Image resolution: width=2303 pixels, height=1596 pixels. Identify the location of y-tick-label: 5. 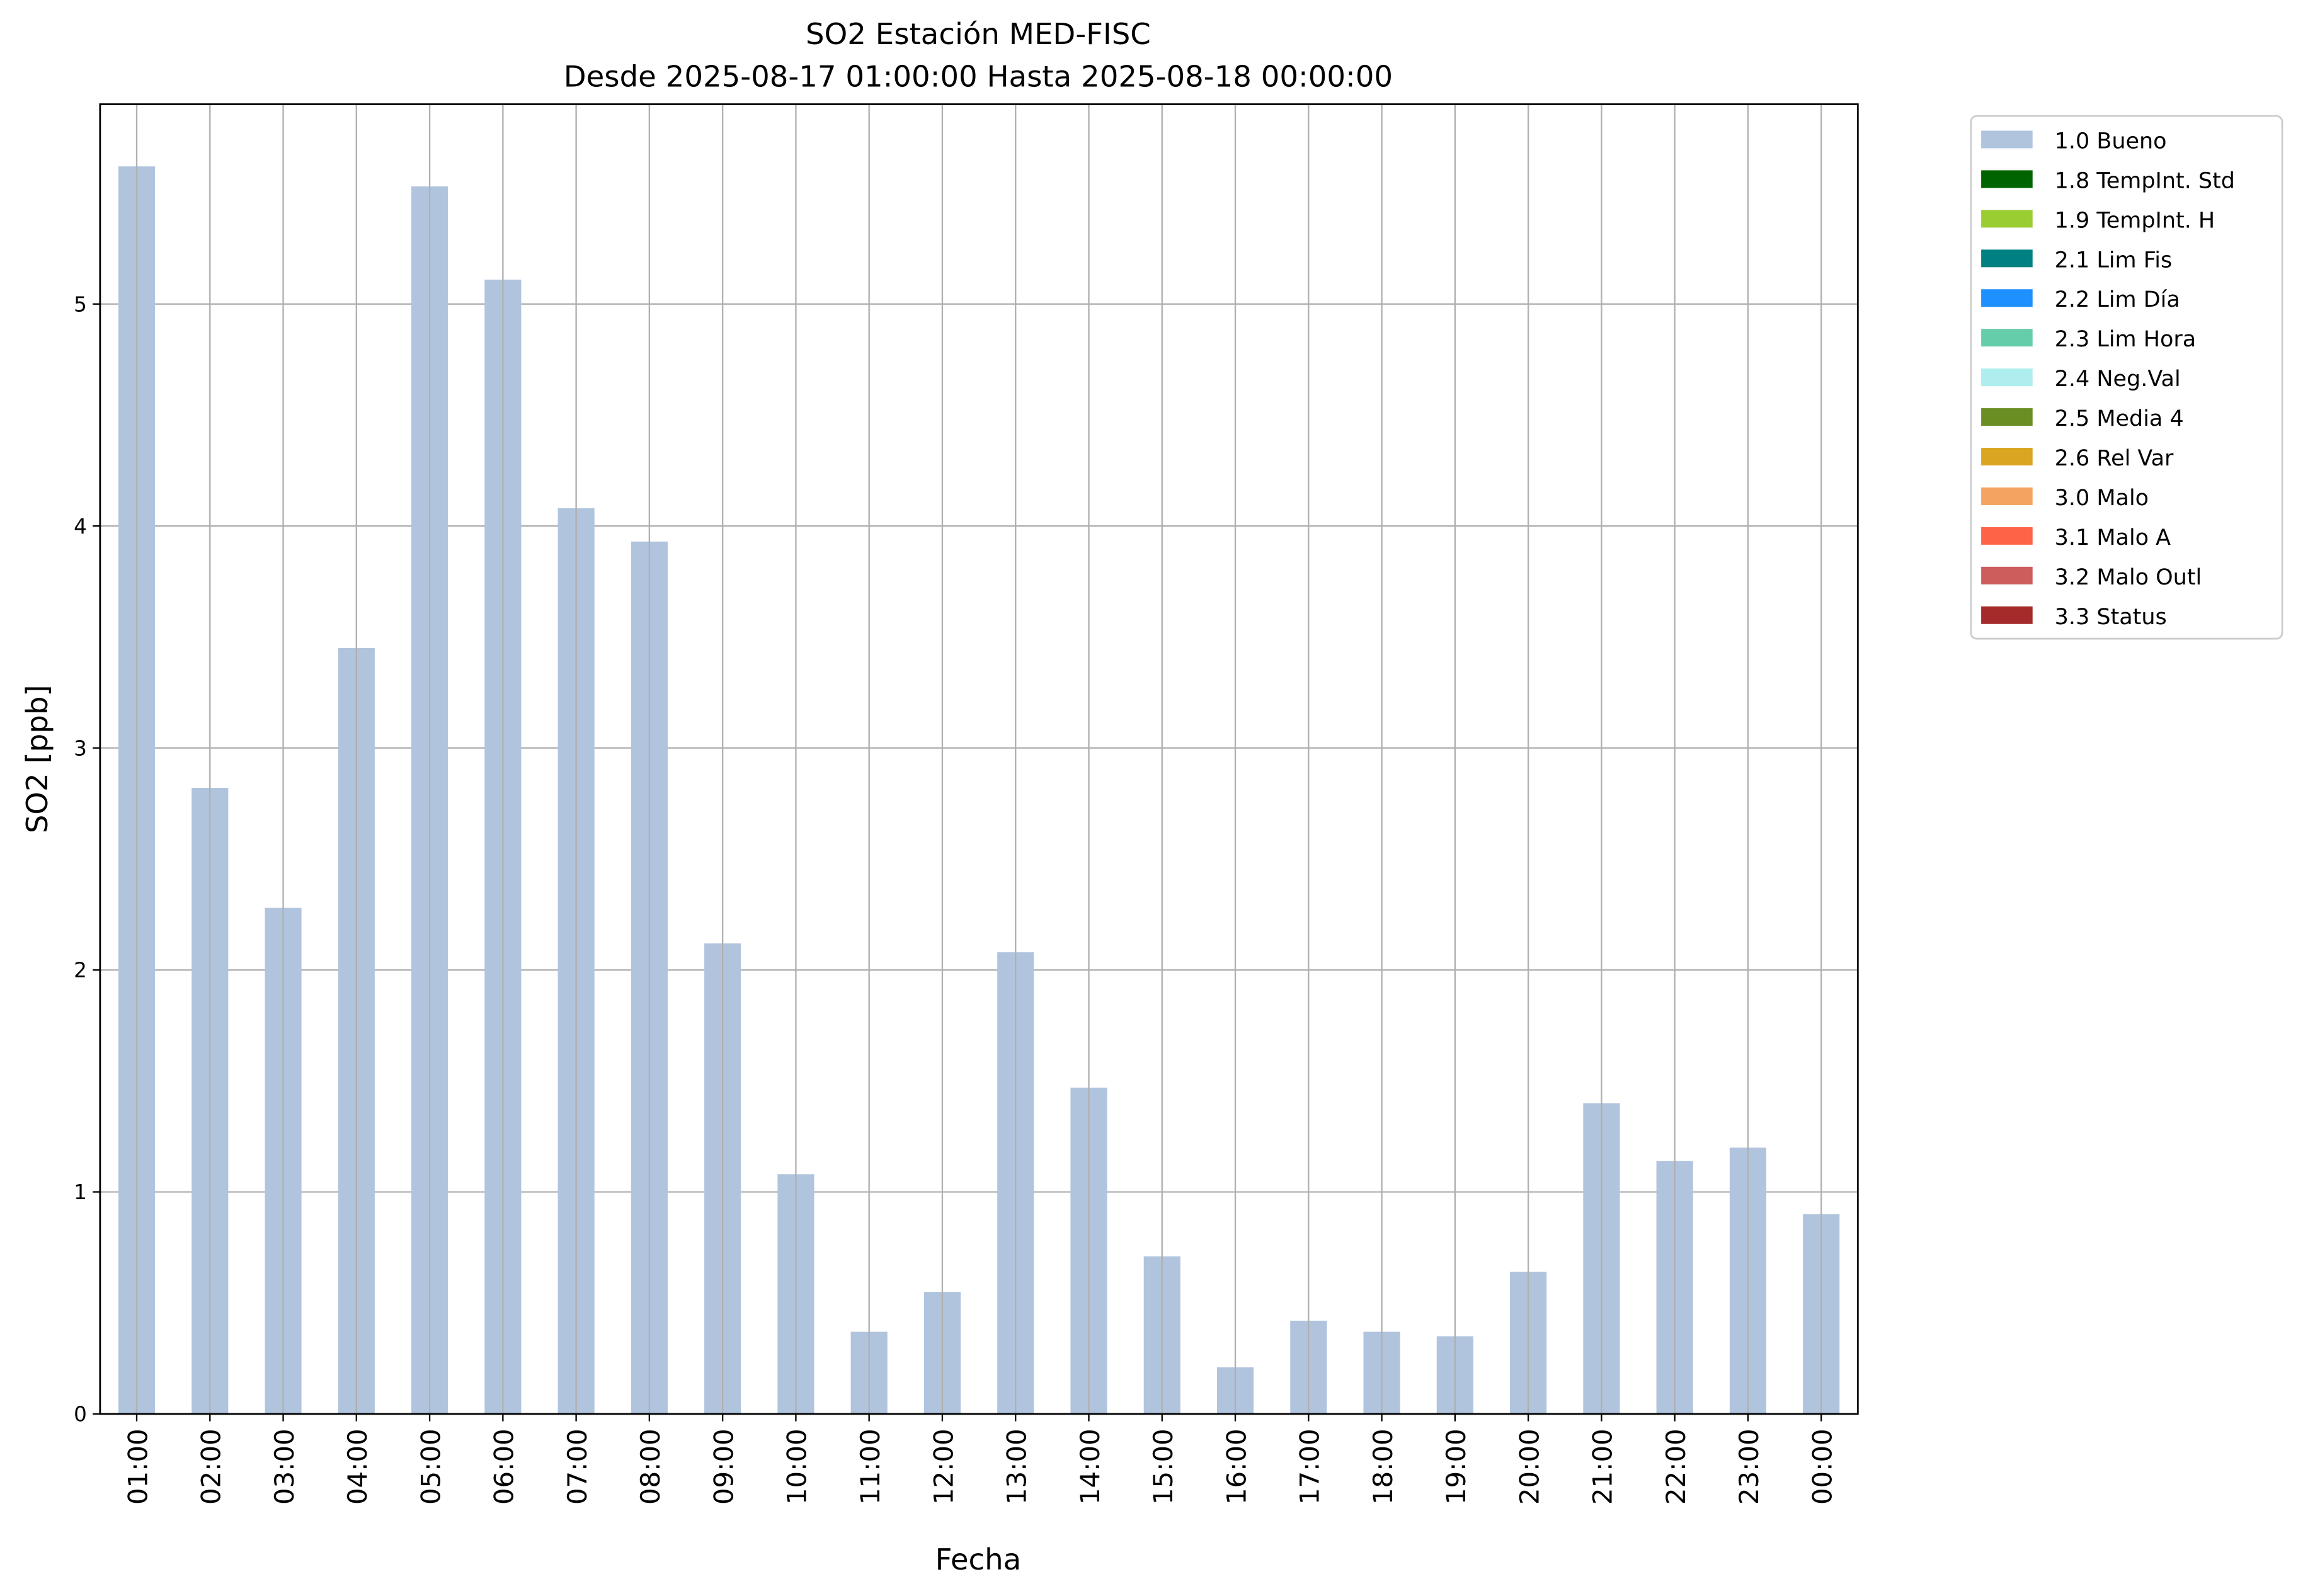
(81, 304).